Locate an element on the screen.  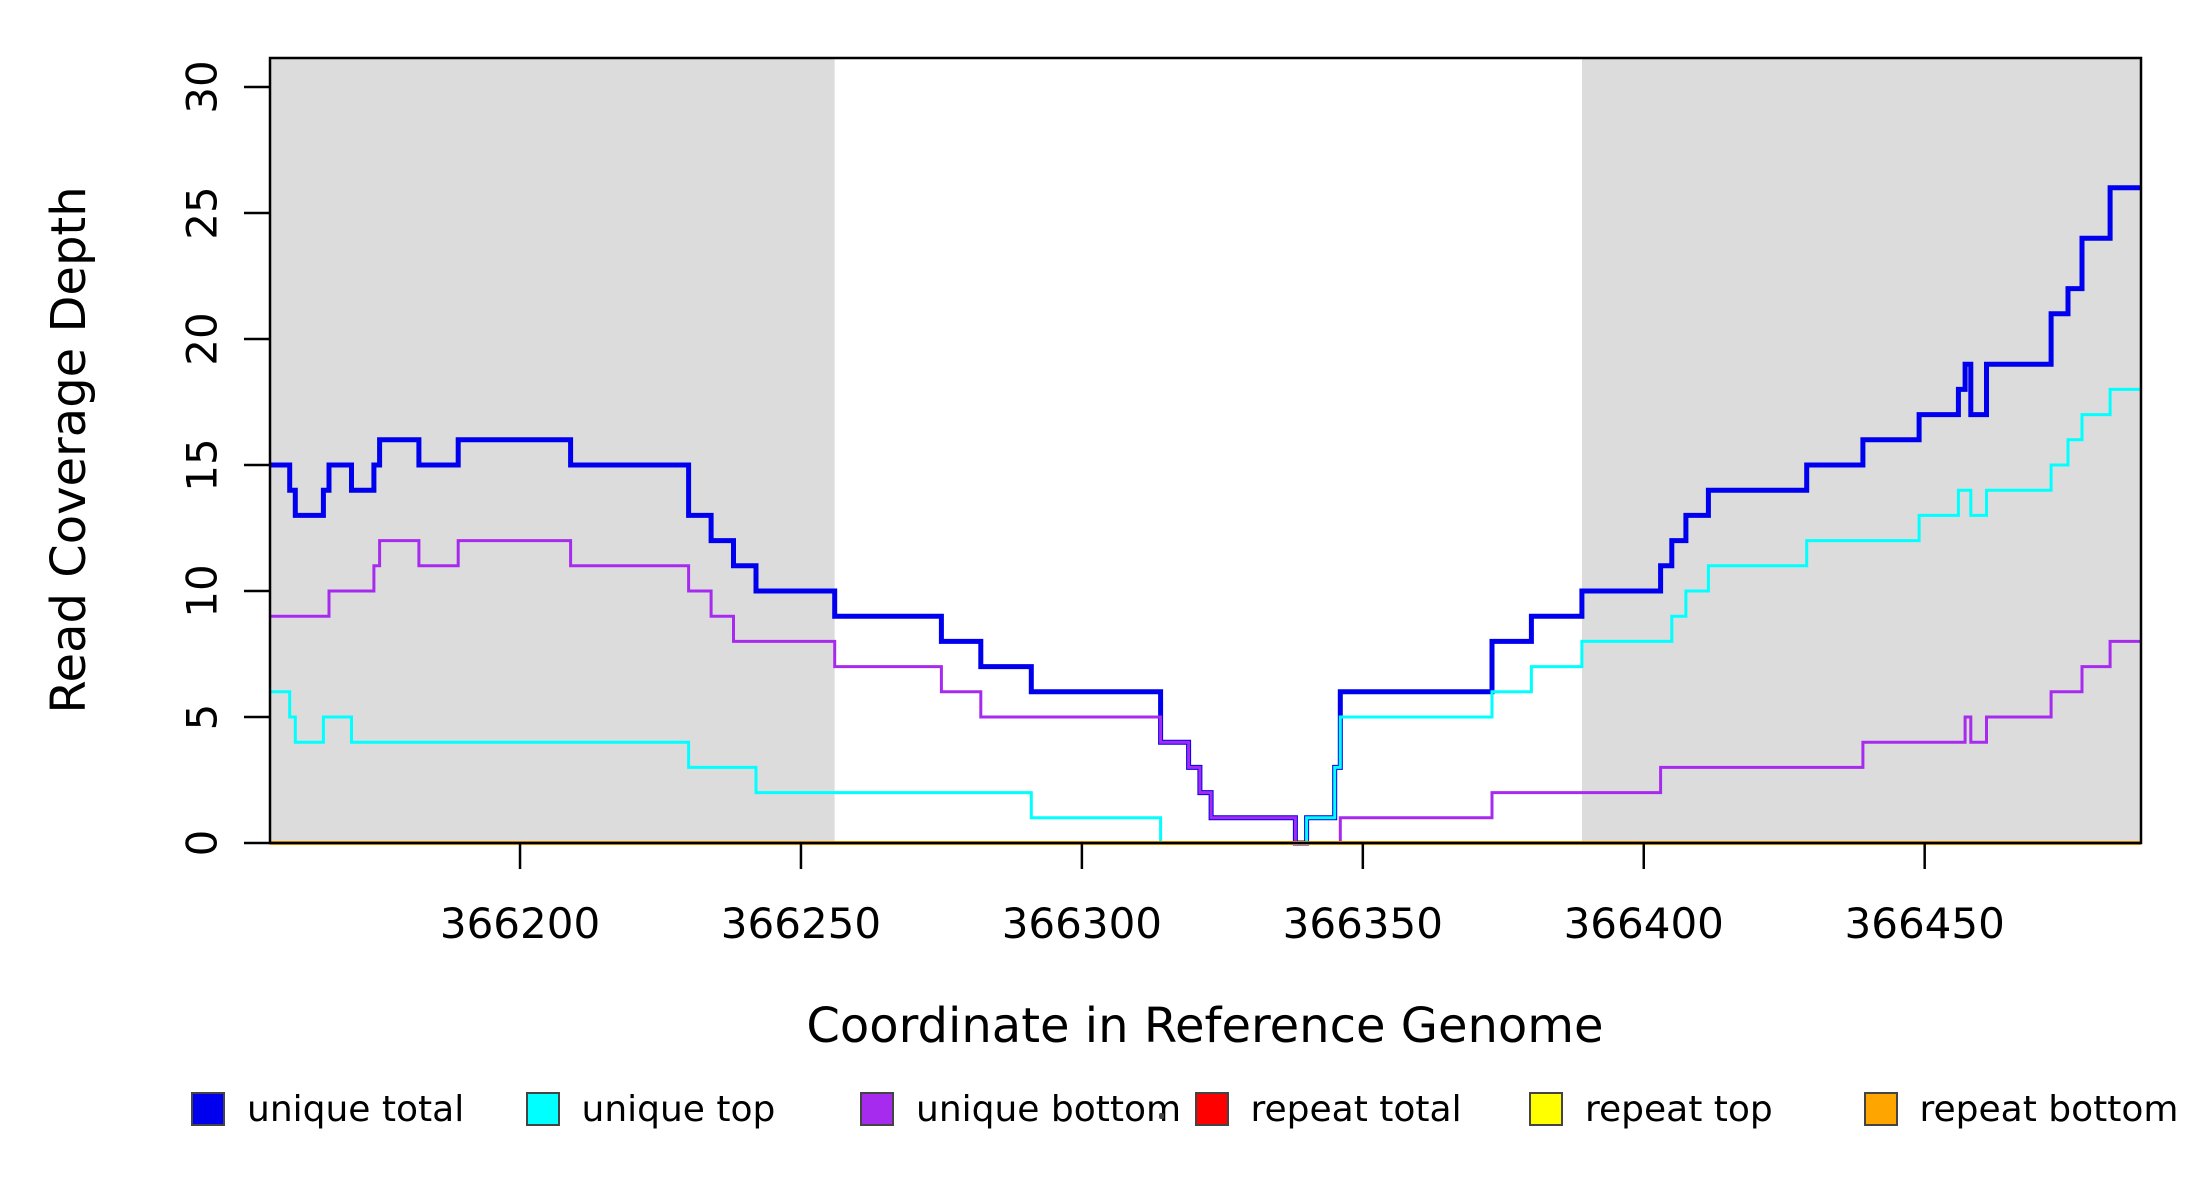
x-tick-label: 366200 is located at coordinates (520, 923).